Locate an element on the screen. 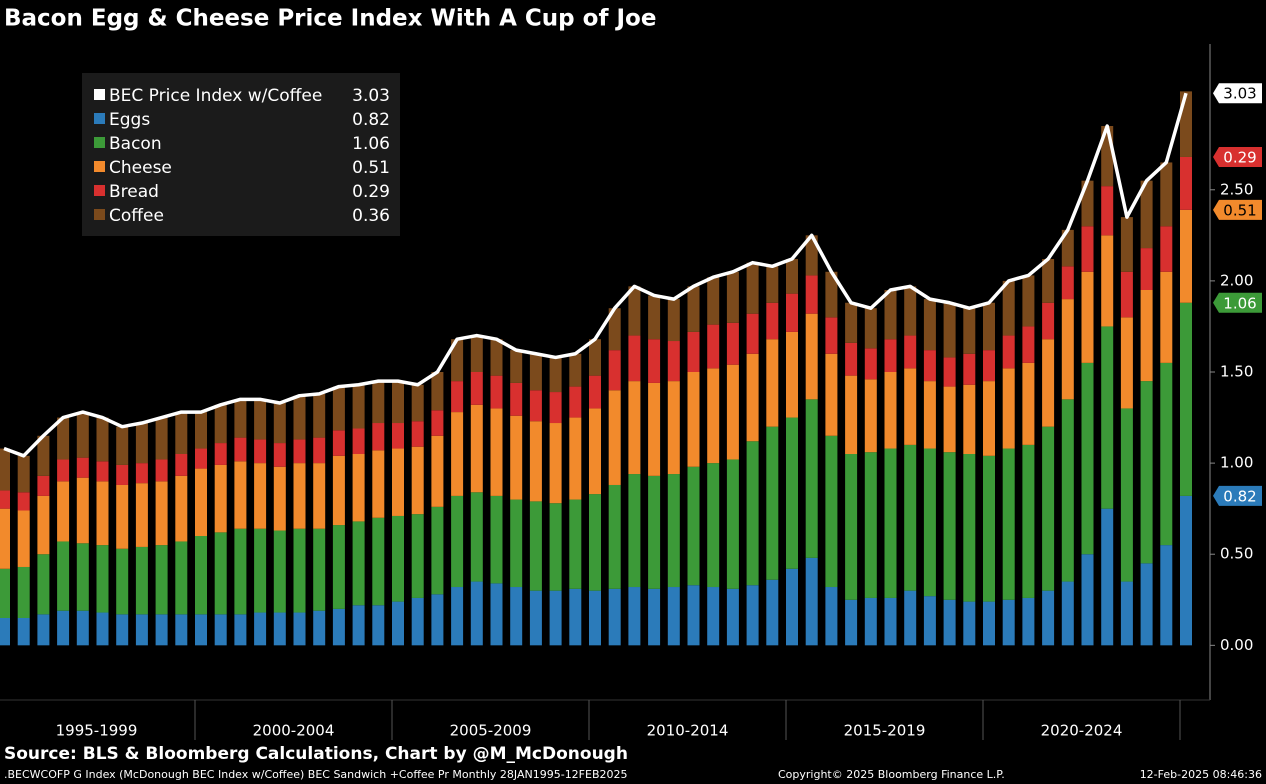 The width and height of the screenshot is (1266, 784). right-value-label: 1.06 is located at coordinates (1239, 303).